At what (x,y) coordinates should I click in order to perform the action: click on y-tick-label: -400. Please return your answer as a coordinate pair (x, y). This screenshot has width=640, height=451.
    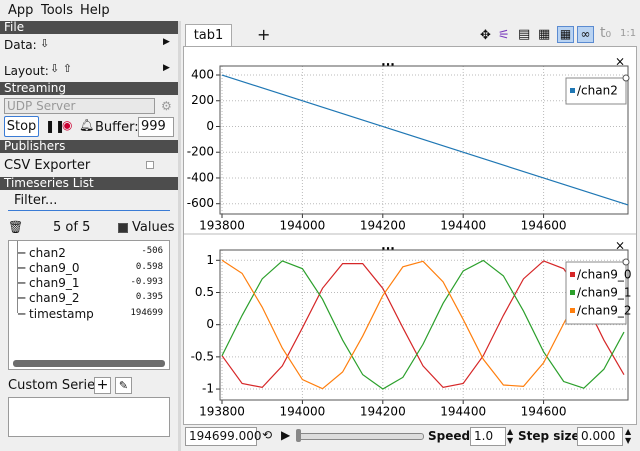
    Looking at the image, I should click on (200, 177).